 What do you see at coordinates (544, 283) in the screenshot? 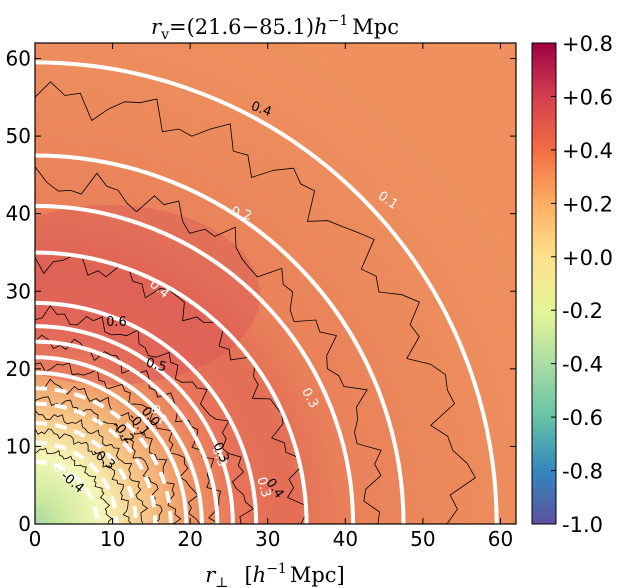
I see `colorbar-gradient` at bounding box center [544, 283].